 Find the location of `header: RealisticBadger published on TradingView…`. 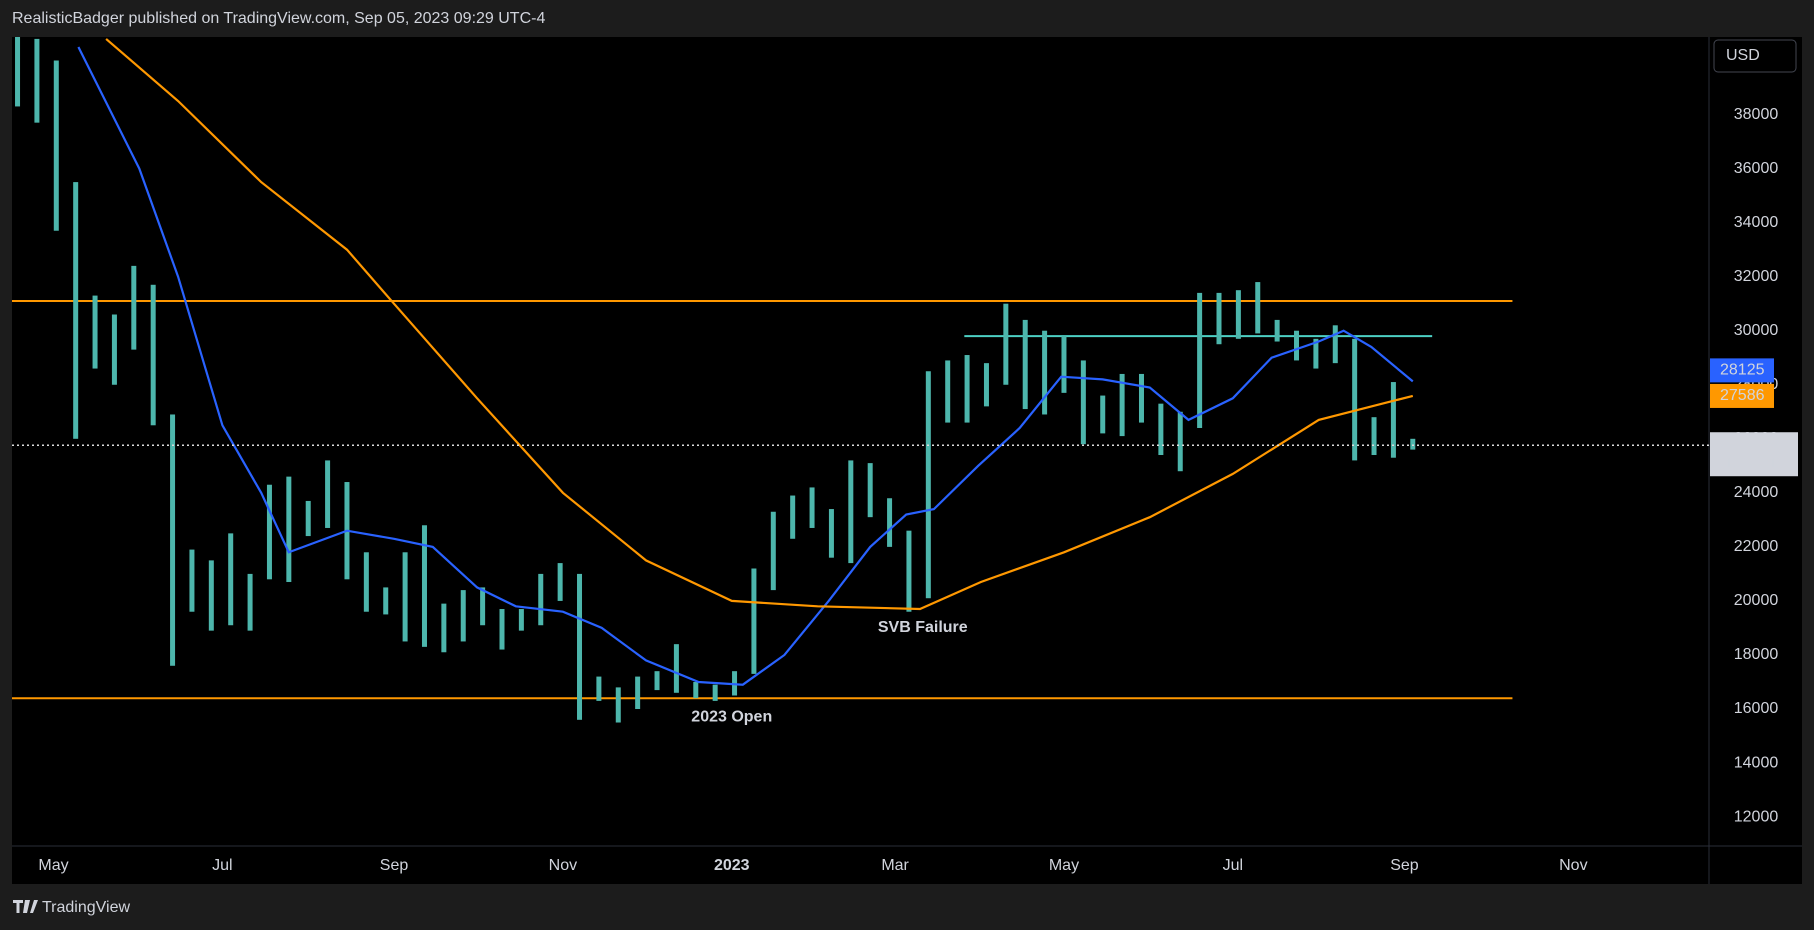

header: RealisticBadger published on TradingView… is located at coordinates (278, 18).